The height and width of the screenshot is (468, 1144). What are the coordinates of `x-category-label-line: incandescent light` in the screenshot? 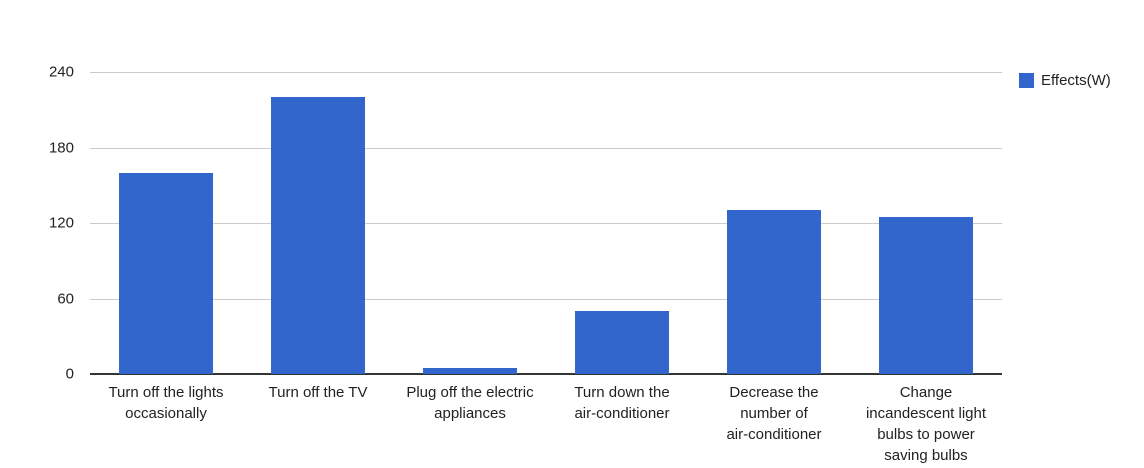 It's located at (926, 413).